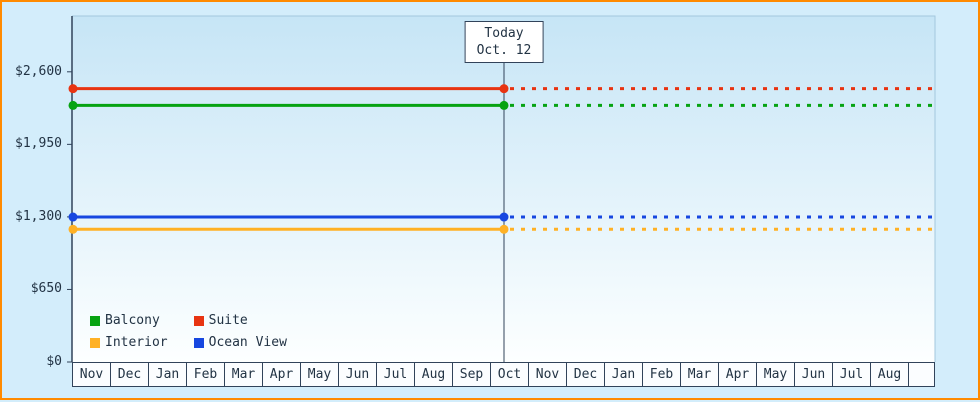 This screenshot has width=980, height=402. What do you see at coordinates (228, 320) in the screenshot?
I see `legend-label: Suite` at bounding box center [228, 320].